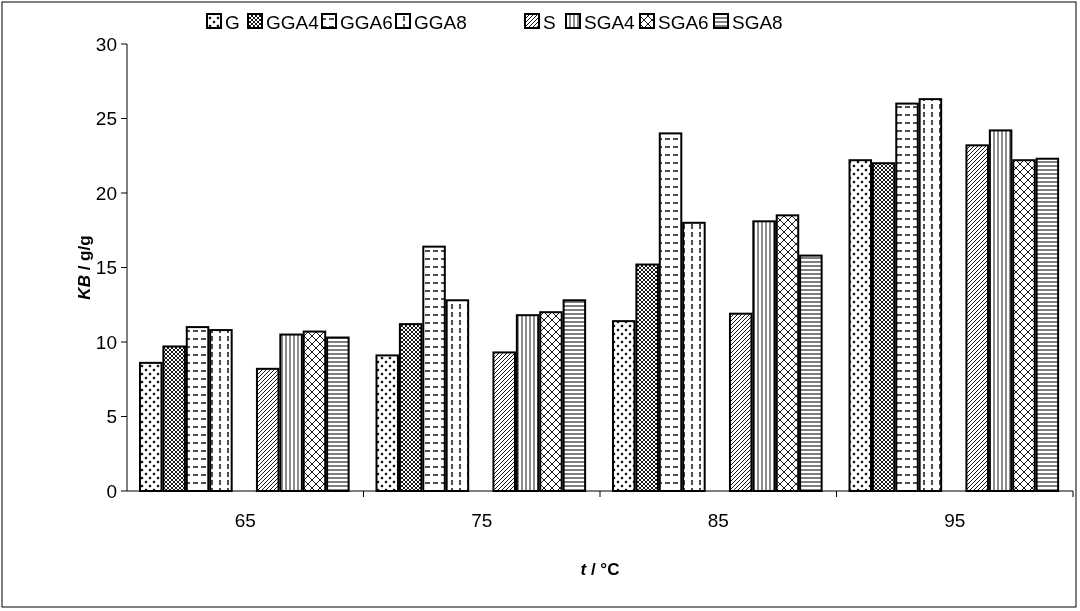 This screenshot has width=1080, height=611. What do you see at coordinates (757, 22) in the screenshot?
I see `legend-label: SGA8` at bounding box center [757, 22].